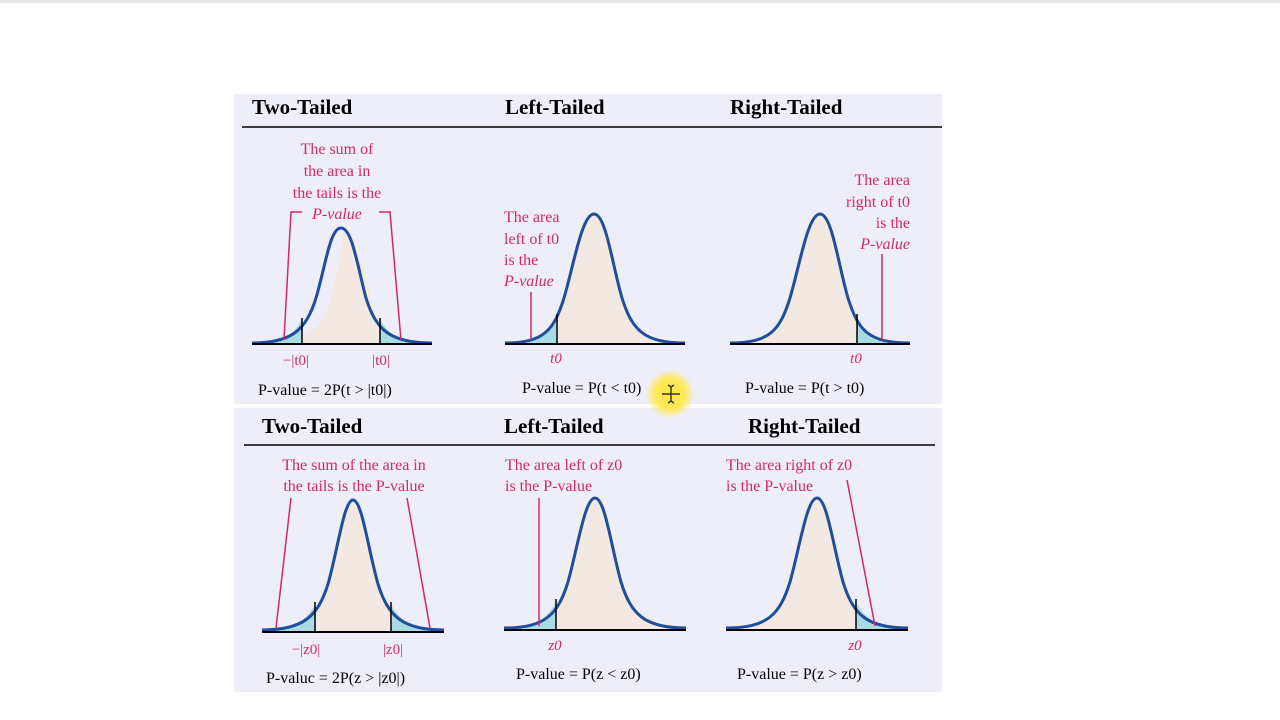 The width and height of the screenshot is (1280, 720). I want to click on bottom-right-annot-line1: The area right of z0, so click(789, 465).